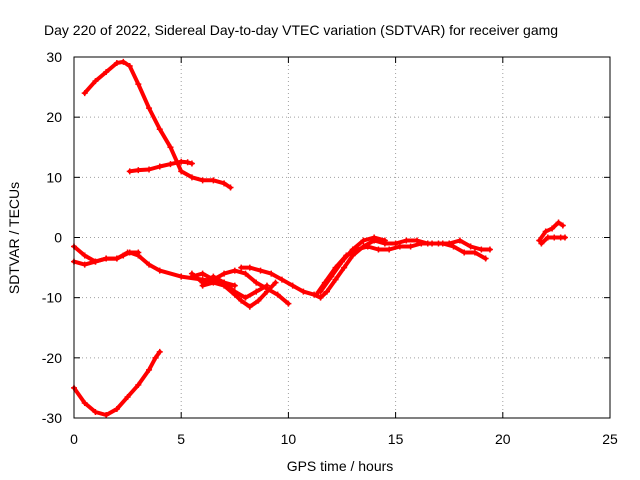 The height and width of the screenshot is (480, 640). Describe the element at coordinates (181, 439) in the screenshot. I see `x-tick-label: 5` at that location.